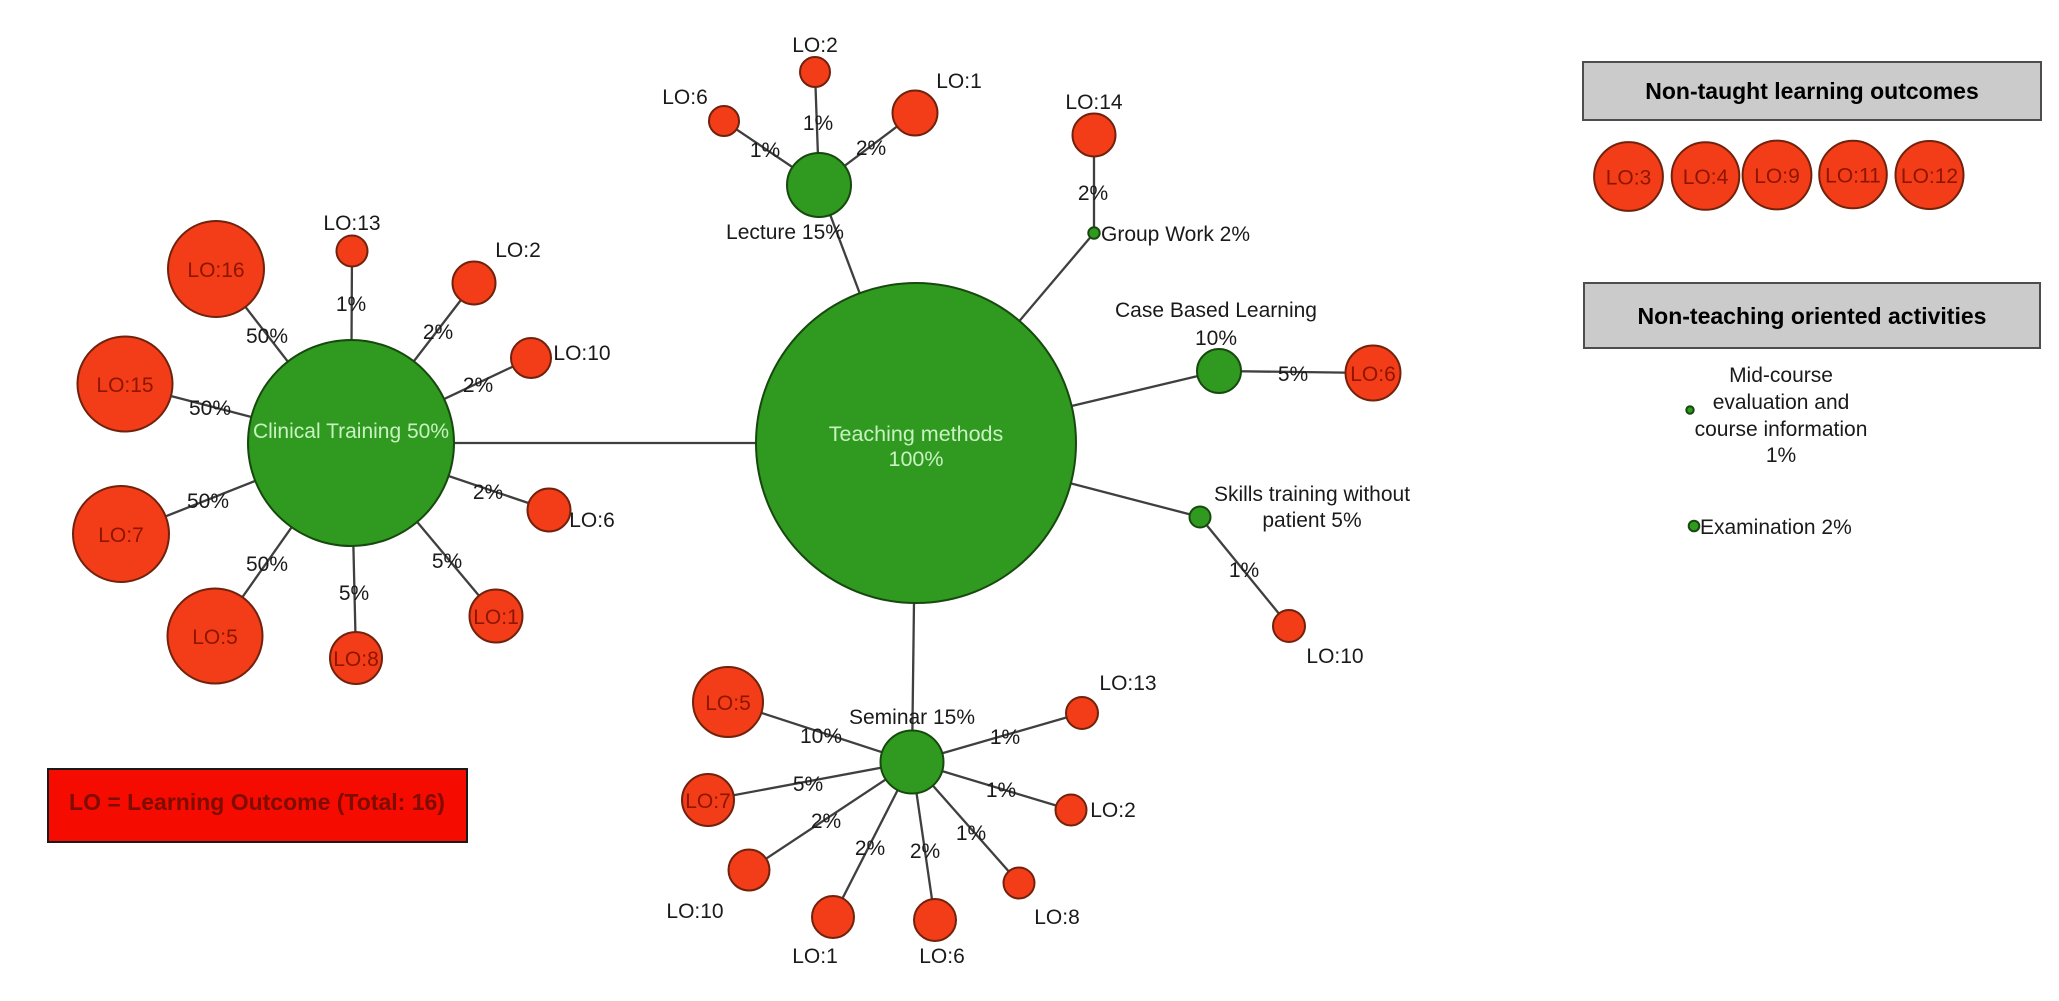 This screenshot has width=2059, height=1001. I want to click on svg-text: Mid-course, so click(1781, 375).